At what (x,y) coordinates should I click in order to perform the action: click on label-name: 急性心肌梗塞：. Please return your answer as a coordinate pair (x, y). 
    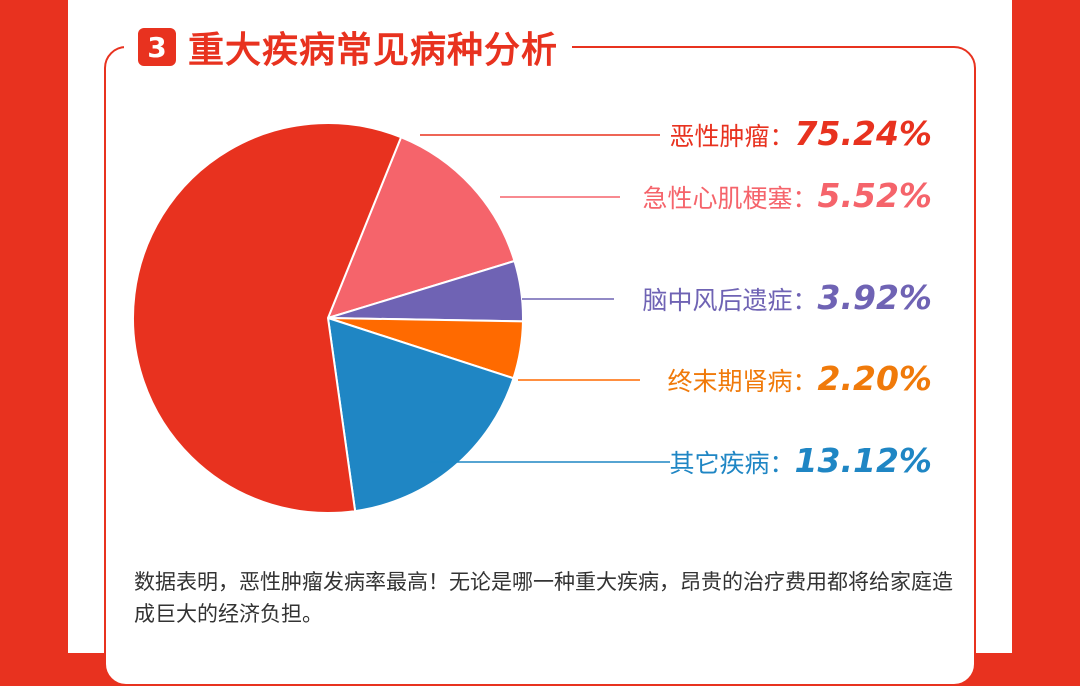
    Looking at the image, I should click on (729, 198).